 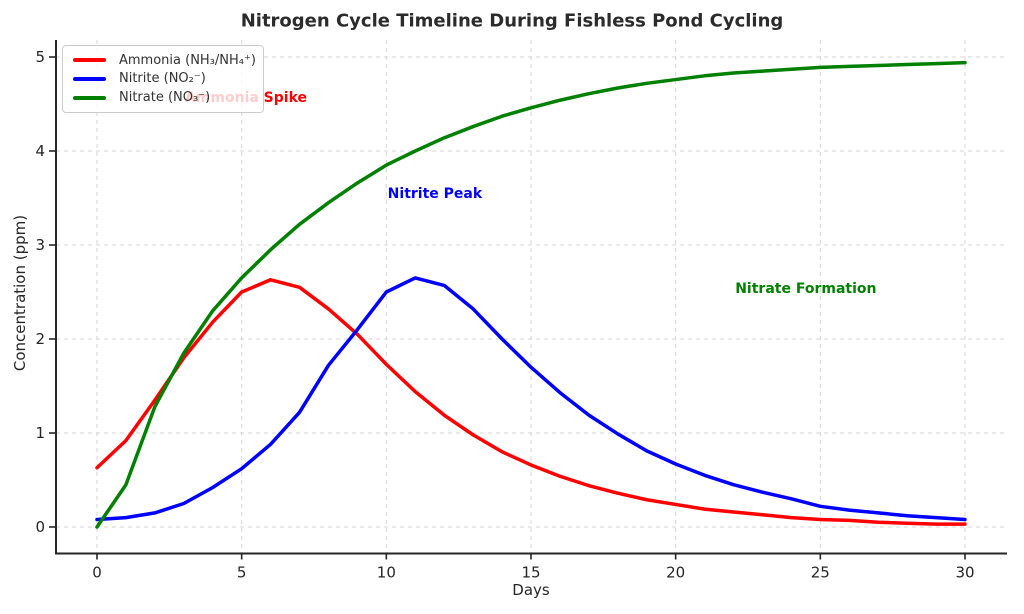 I want to click on legend-item-nitrite: Nitrite (NO₂⁻), so click(x=163, y=78).